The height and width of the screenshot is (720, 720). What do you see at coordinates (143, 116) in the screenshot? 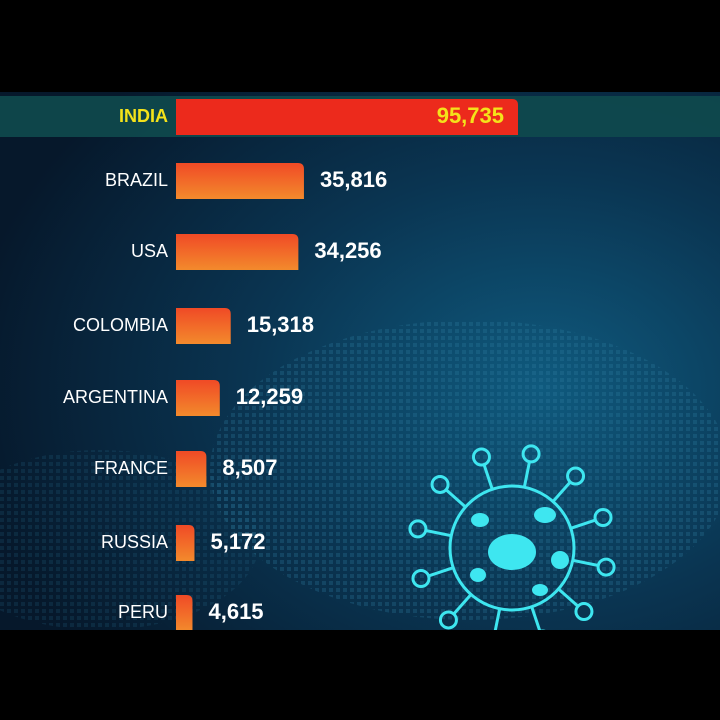
I see `category-label: INDIA` at bounding box center [143, 116].